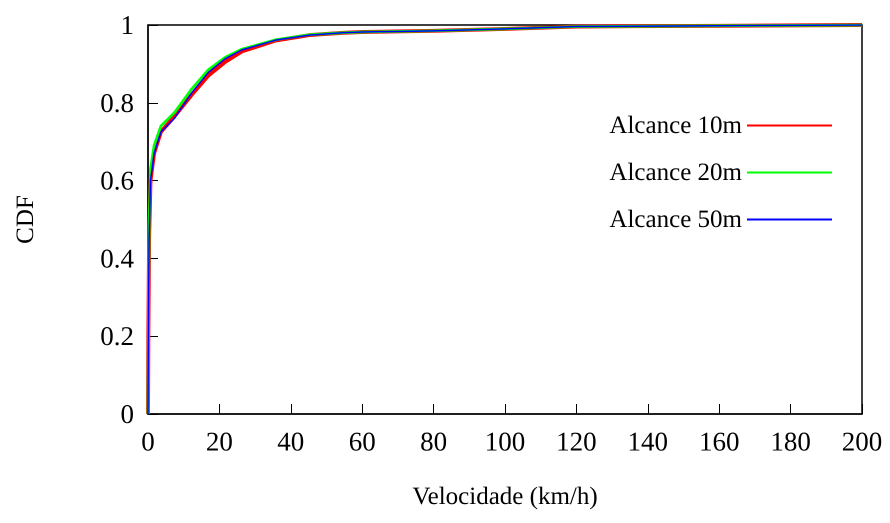  Describe the element at coordinates (576, 441) in the screenshot. I see `x-tick-label: 120` at that location.